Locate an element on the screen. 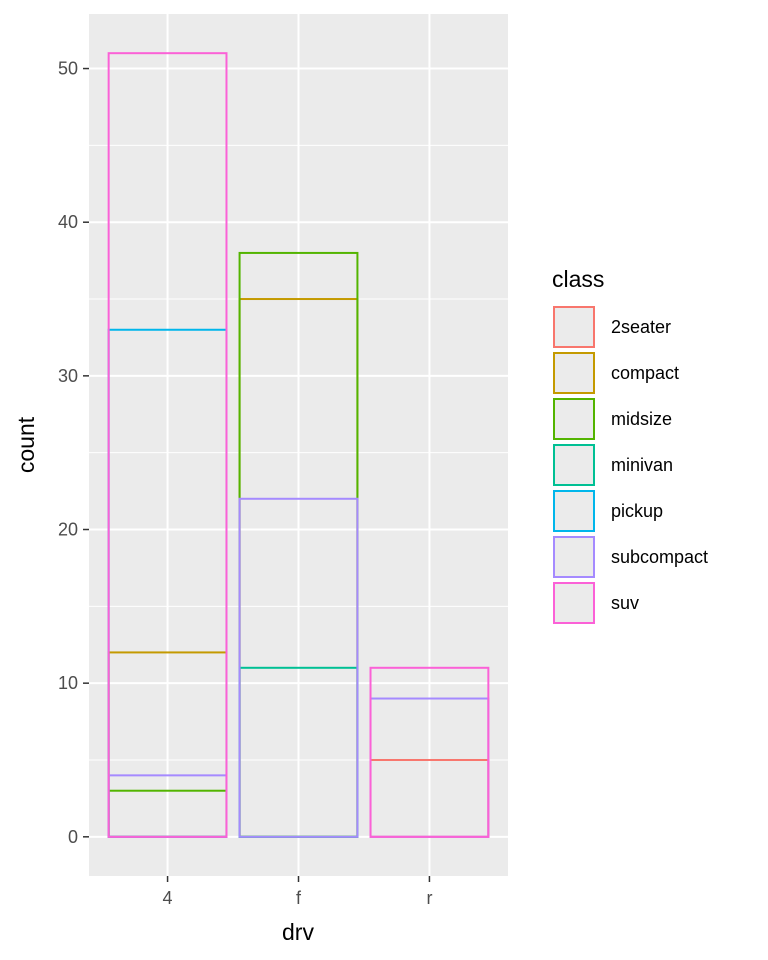 The width and height of the screenshot is (768, 960). legend-title: class is located at coordinates (578, 279).